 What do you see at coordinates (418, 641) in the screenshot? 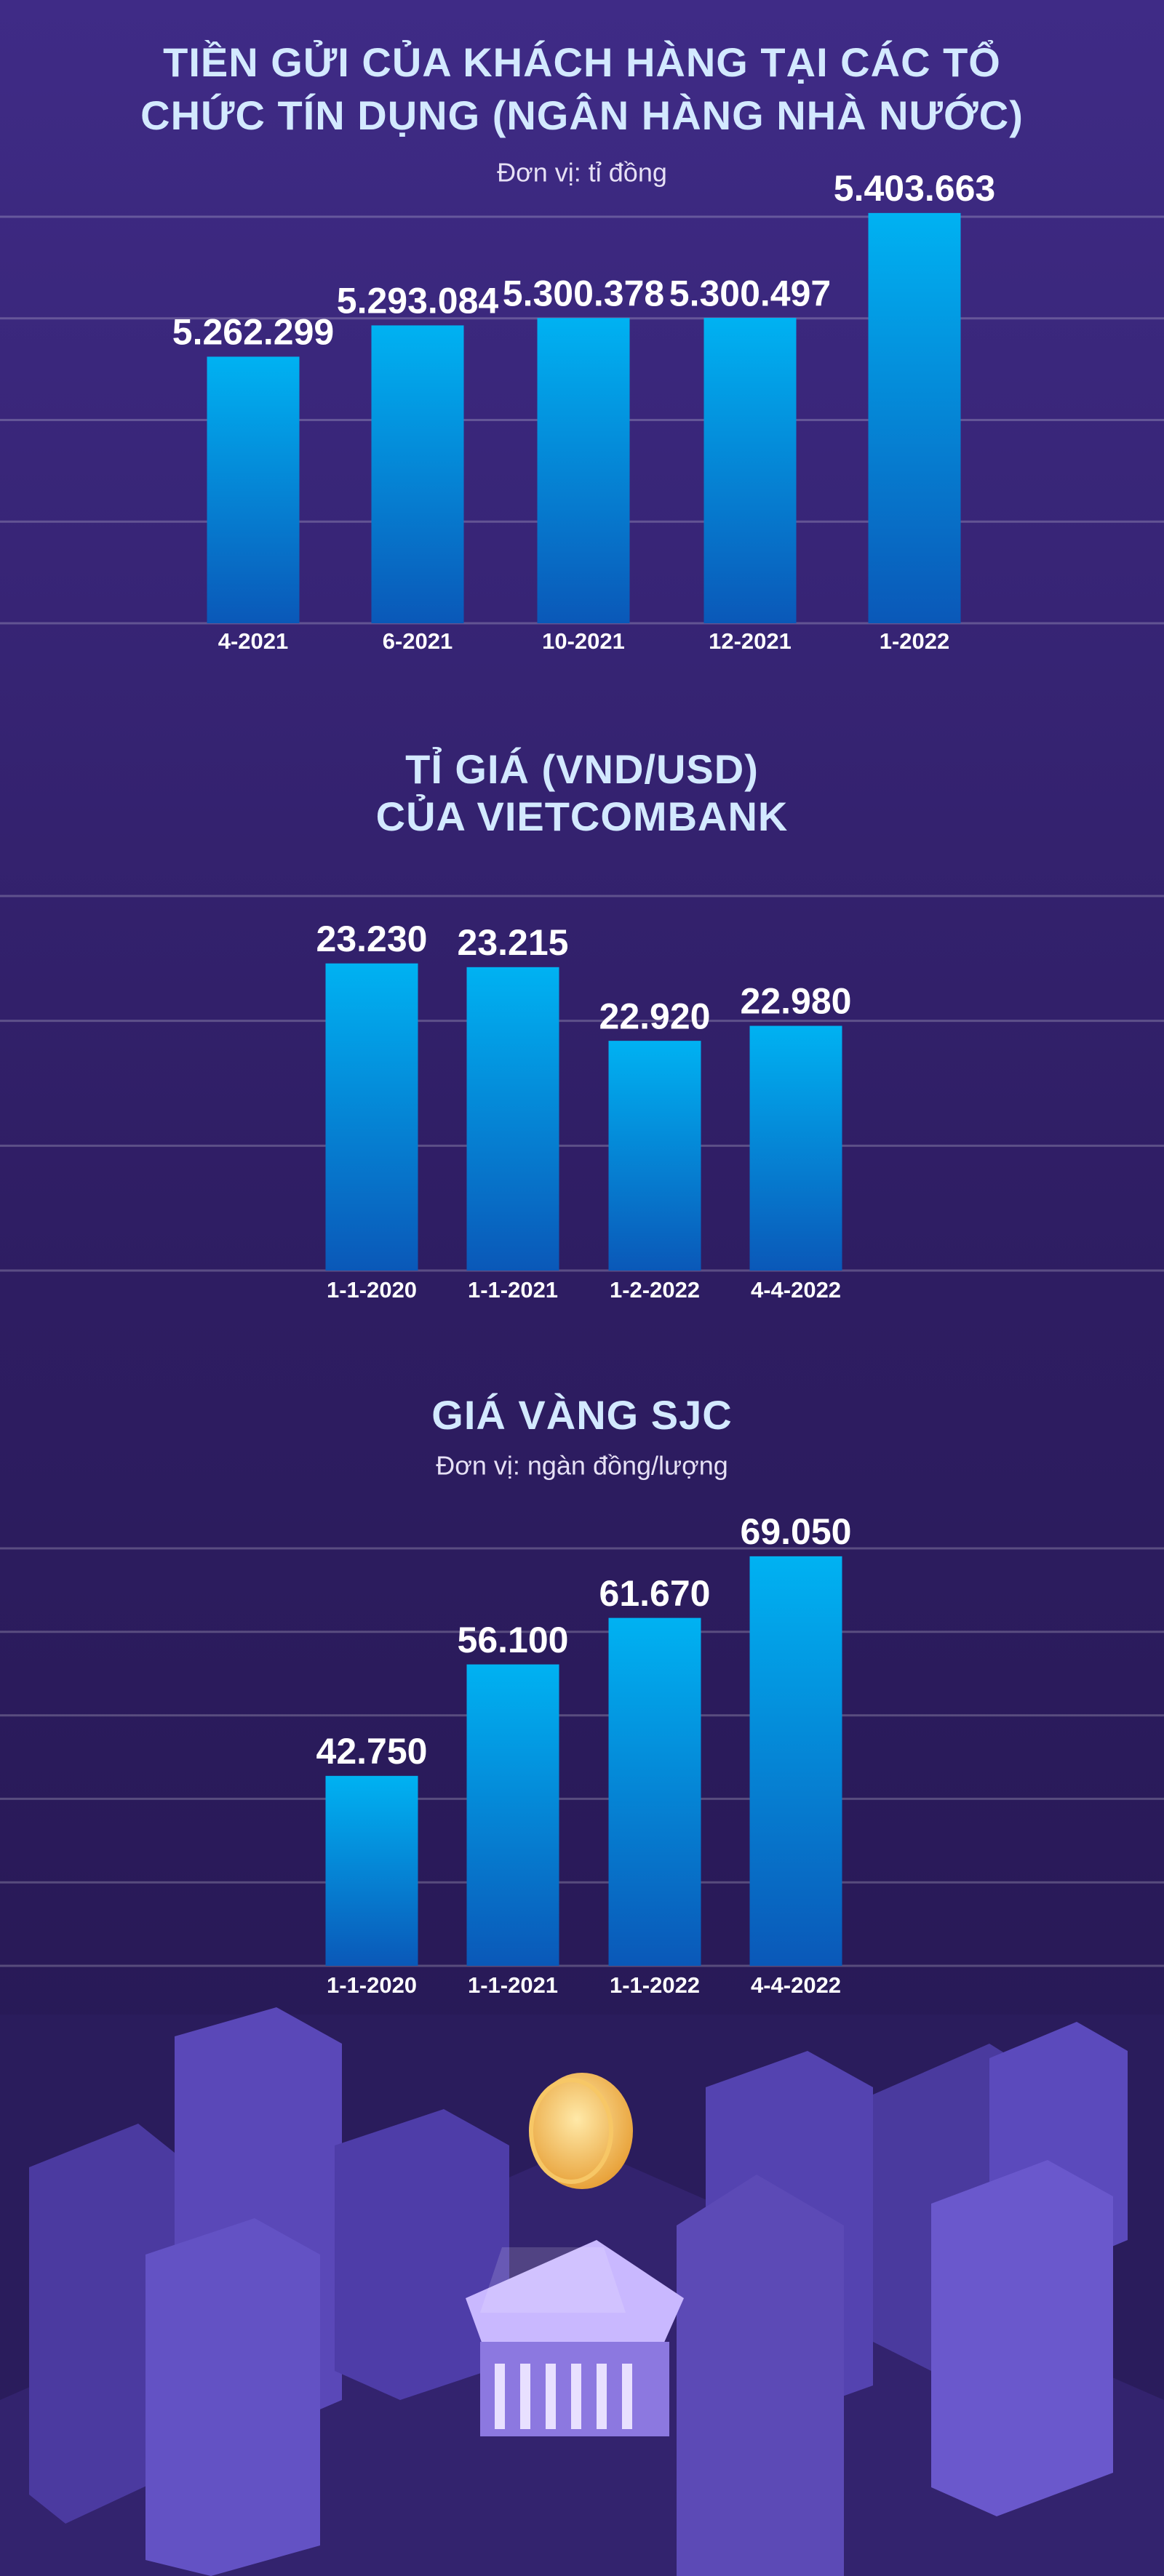
I see `x-tick-label: 6-2021` at bounding box center [418, 641].